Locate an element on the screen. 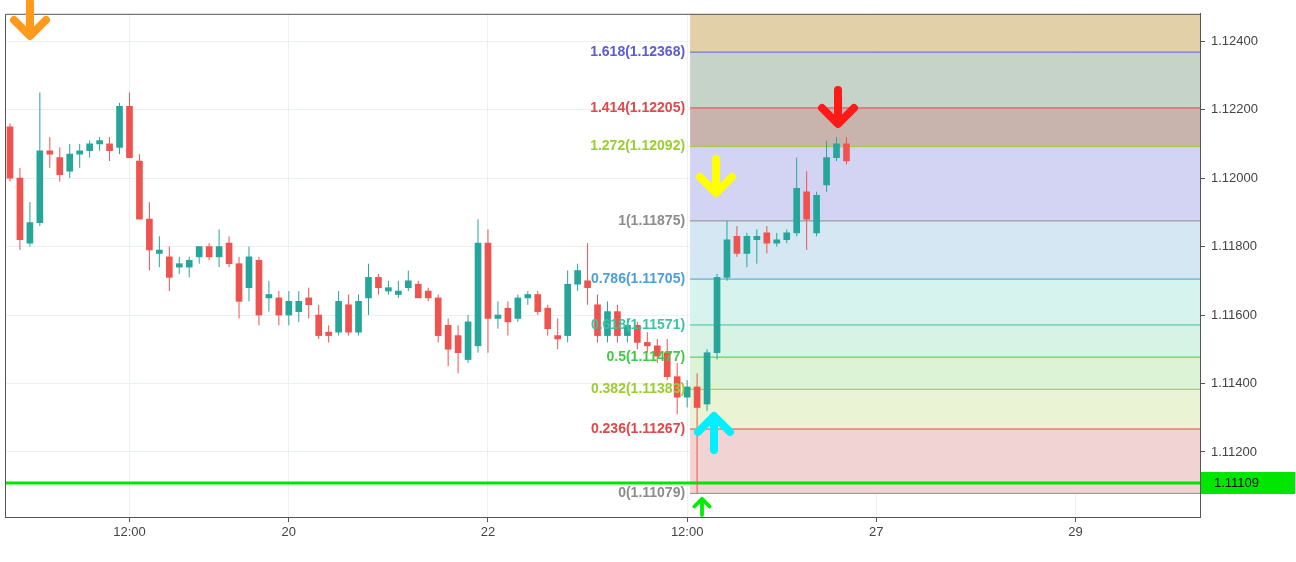  x-tick-label: 20 is located at coordinates (289, 532).